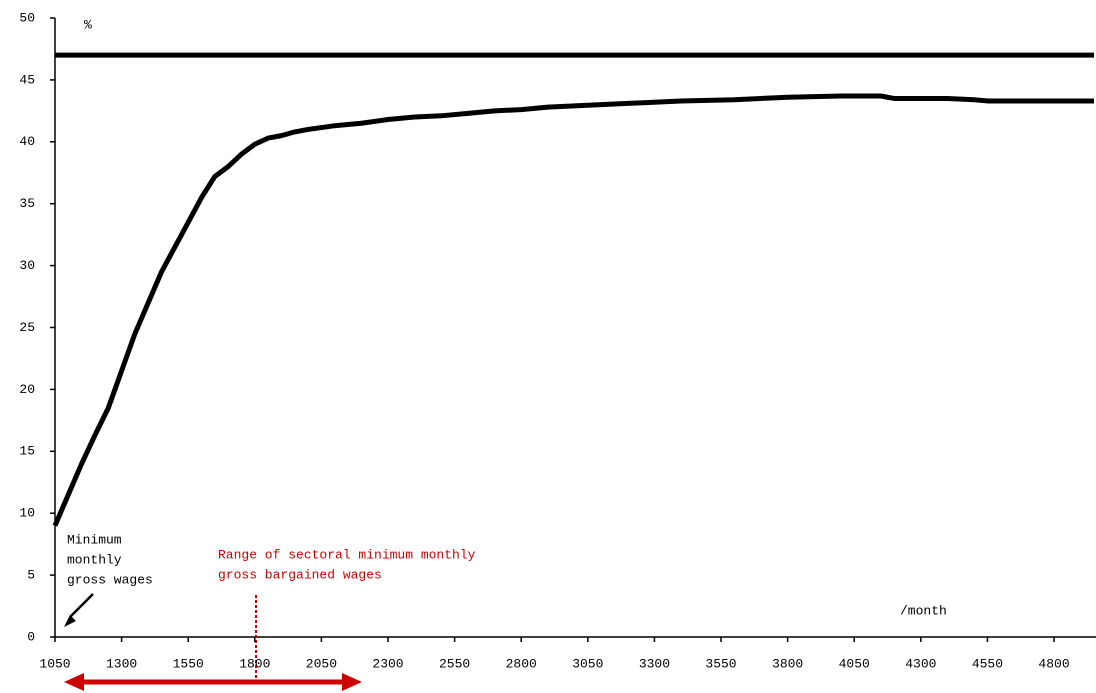 This screenshot has height=693, width=1096. What do you see at coordinates (720, 663) in the screenshot?
I see `x-tick-label: 3550` at bounding box center [720, 663].